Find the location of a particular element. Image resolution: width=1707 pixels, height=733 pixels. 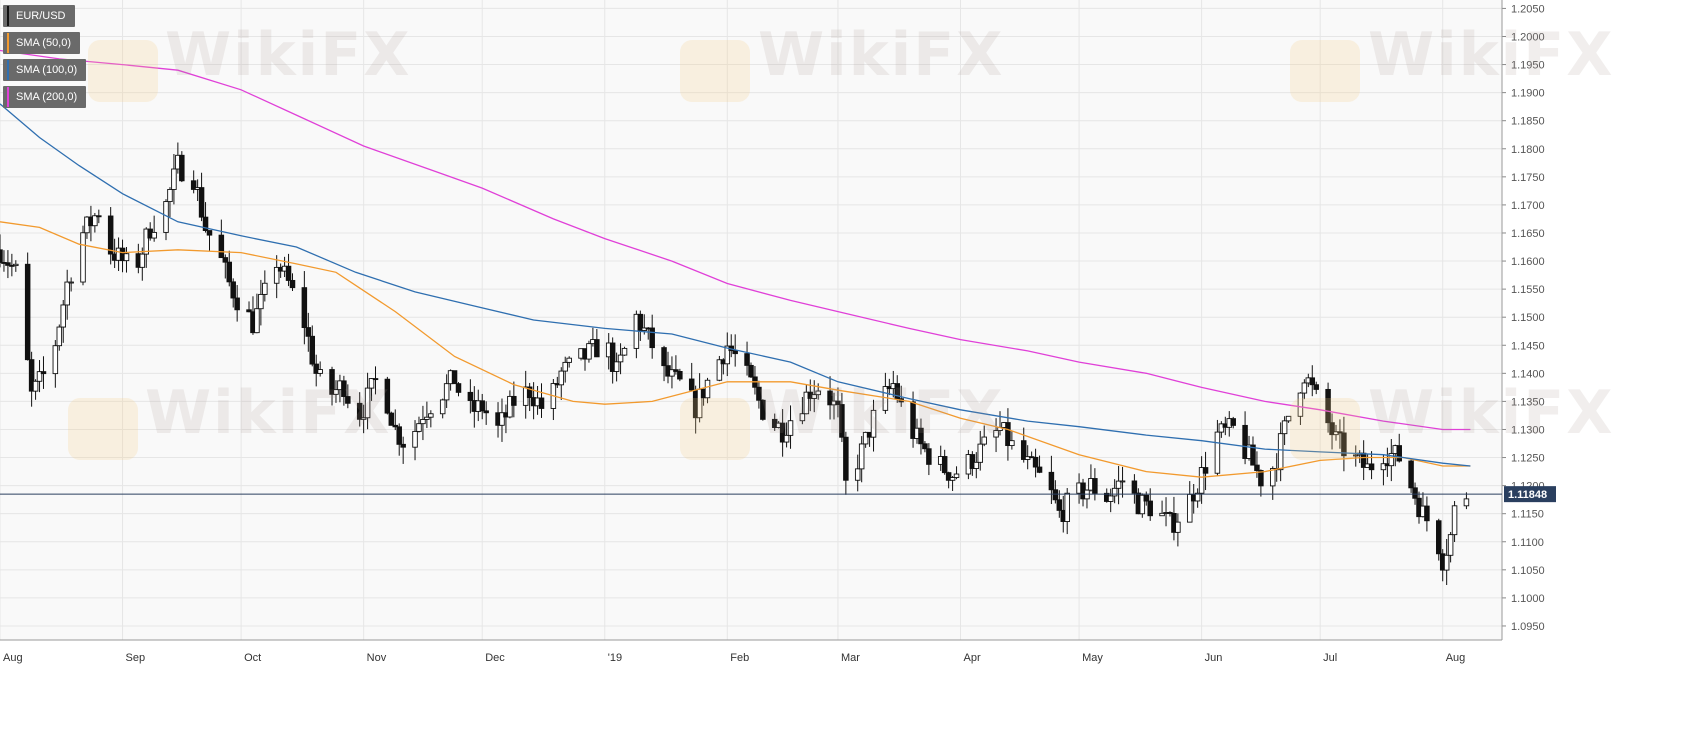

x-tick-label: Aug is located at coordinates (13, 658).